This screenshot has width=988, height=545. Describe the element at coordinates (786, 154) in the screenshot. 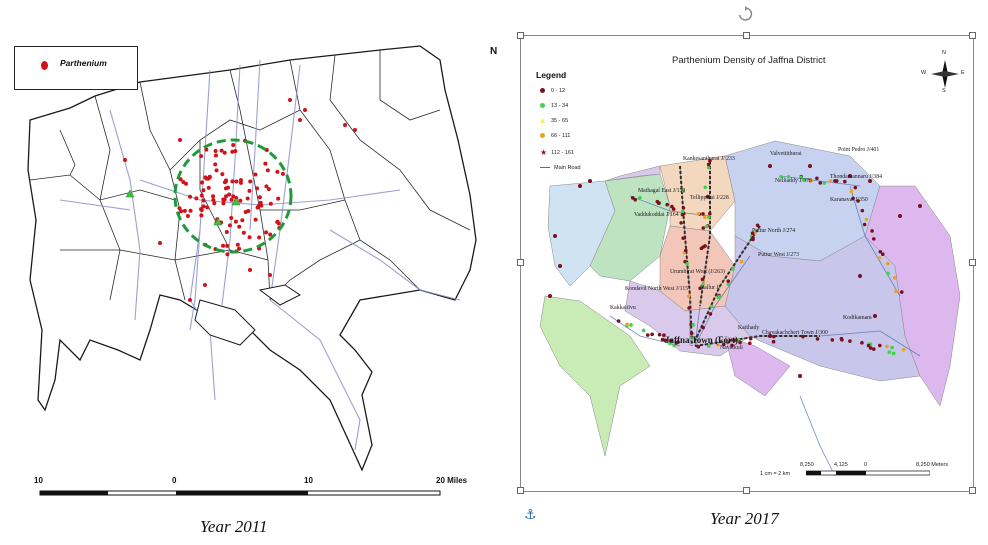

I see `place-label: Valvettithurai` at that location.